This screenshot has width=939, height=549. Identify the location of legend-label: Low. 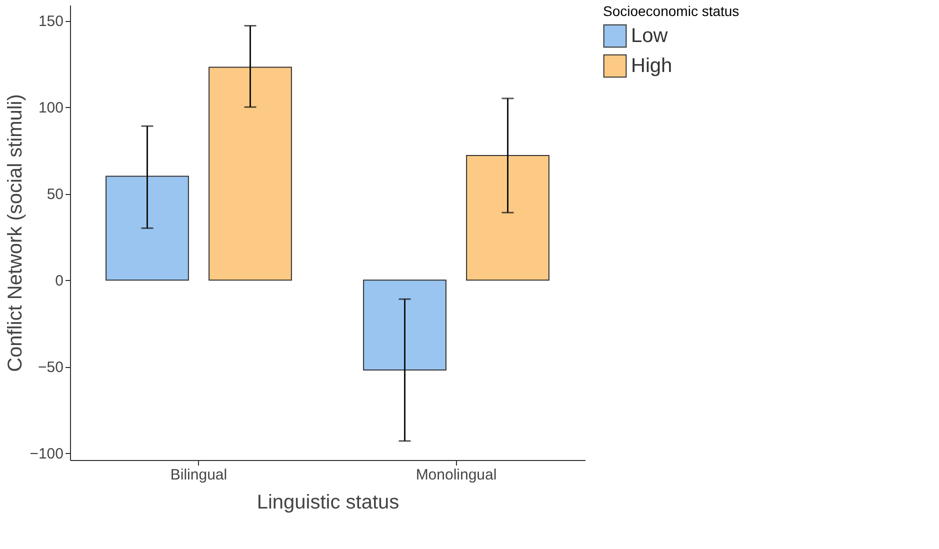
(649, 36).